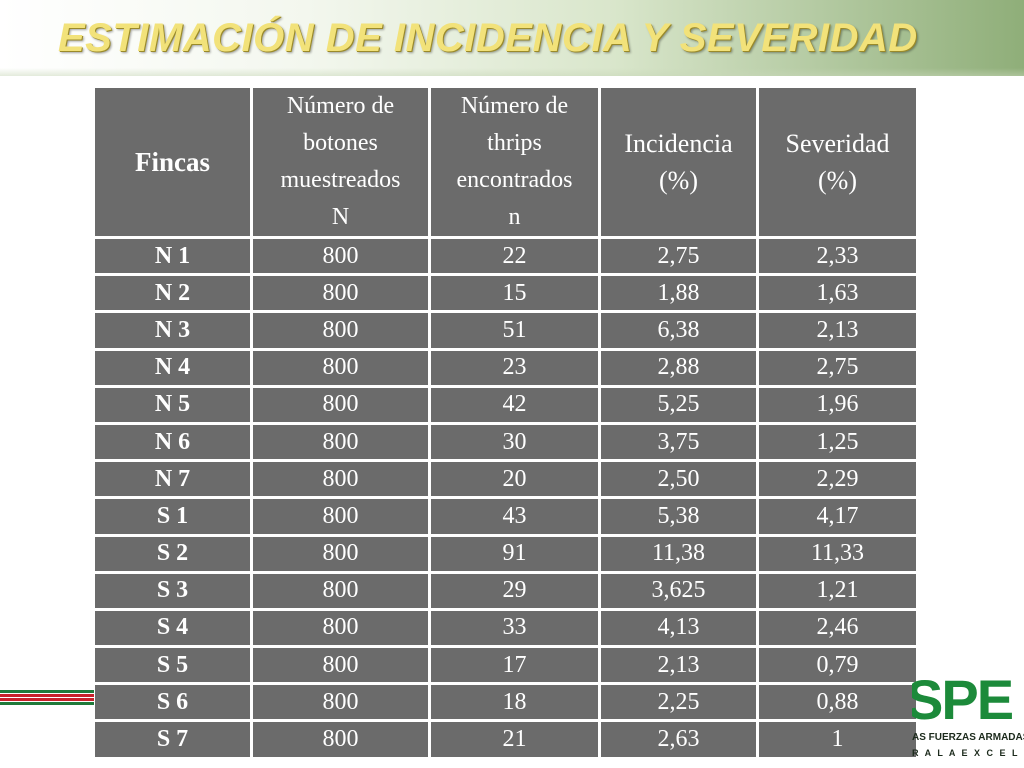 This screenshot has width=1024, height=768. I want to click on table-row: S 2 800 91 11,38 11,33, so click(505, 553).